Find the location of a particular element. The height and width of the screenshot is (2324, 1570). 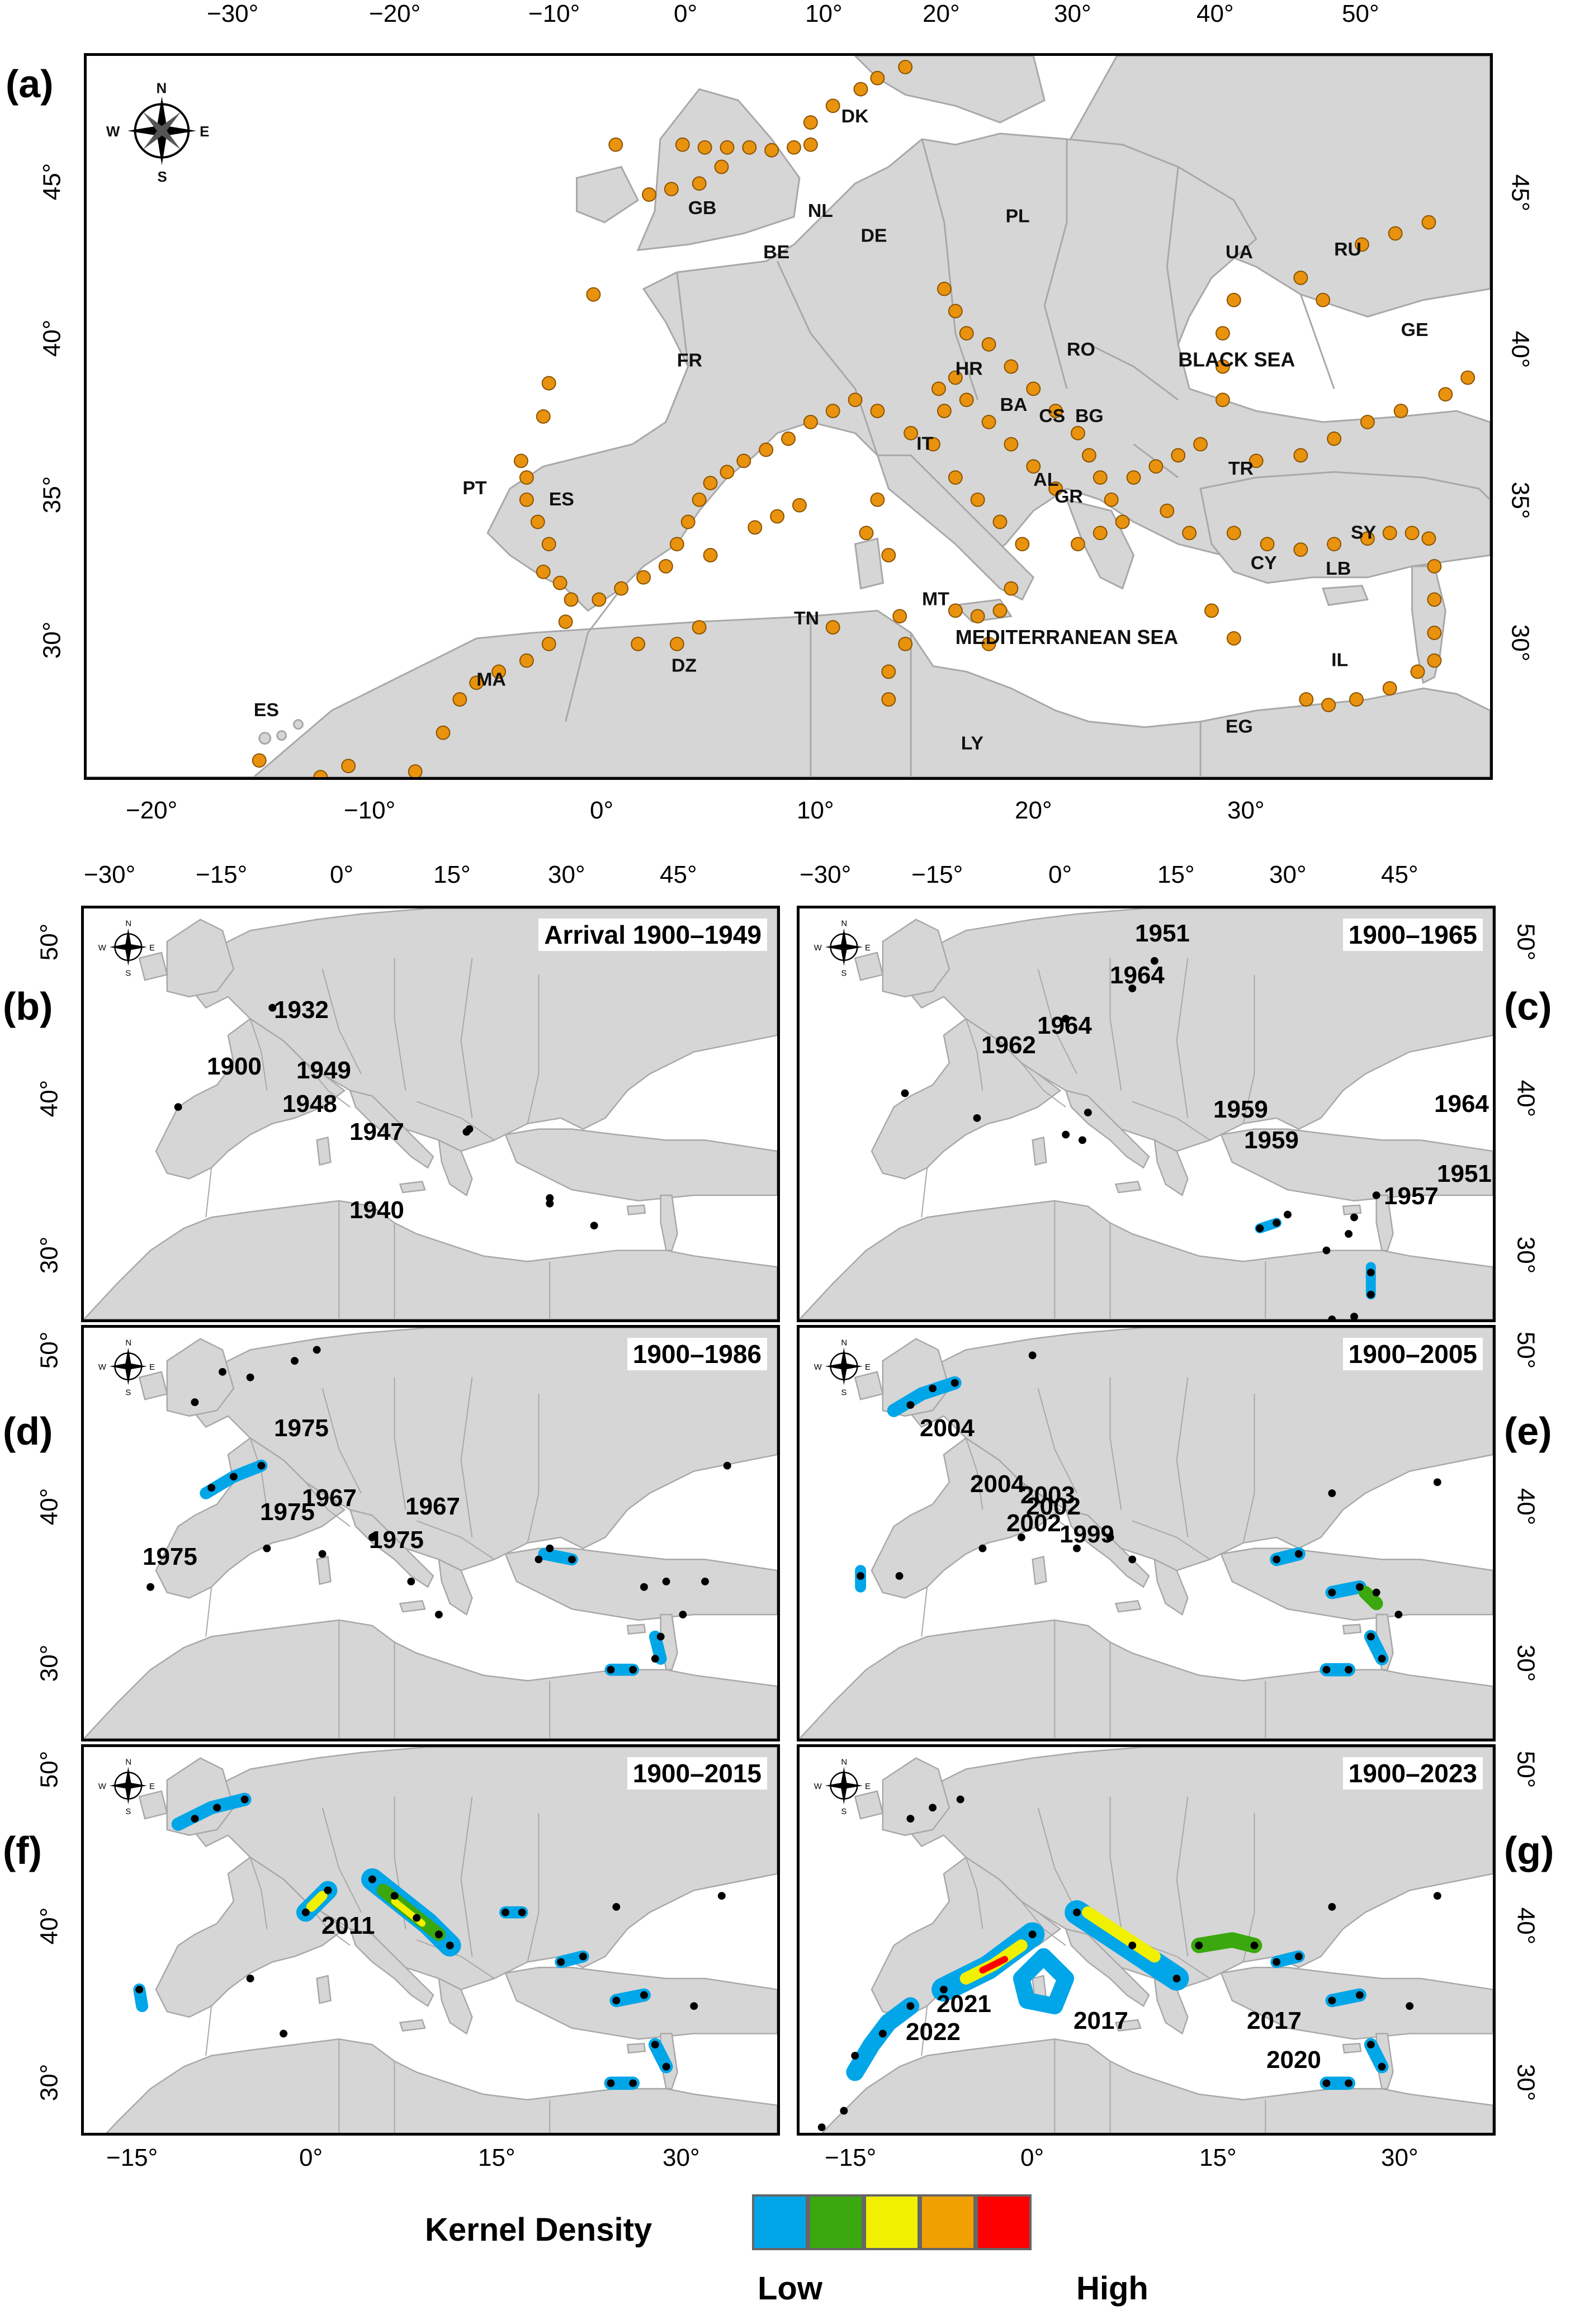

country-label: PT is located at coordinates (475, 488).